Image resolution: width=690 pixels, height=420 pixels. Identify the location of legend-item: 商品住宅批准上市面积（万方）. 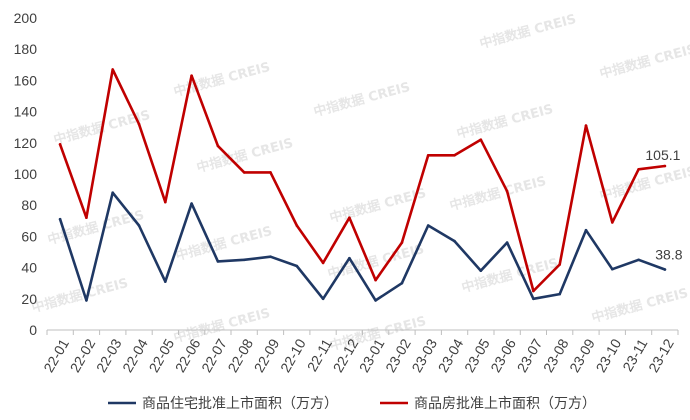
(223, 403).